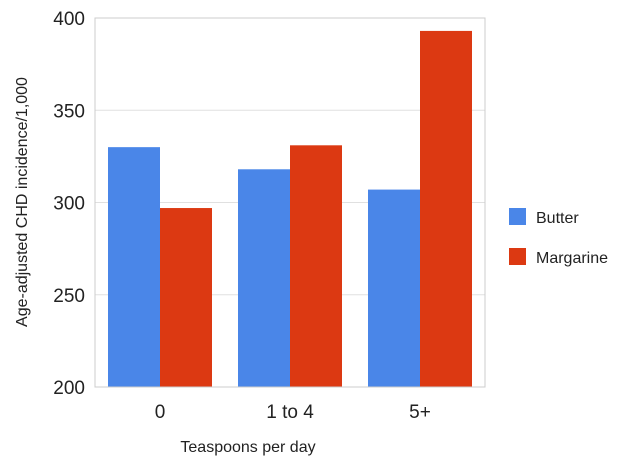 This screenshot has width=631, height=462. Describe the element at coordinates (22, 202) in the screenshot. I see `y-axis-title: Age-adjusted CHD incidence/1,000` at that location.